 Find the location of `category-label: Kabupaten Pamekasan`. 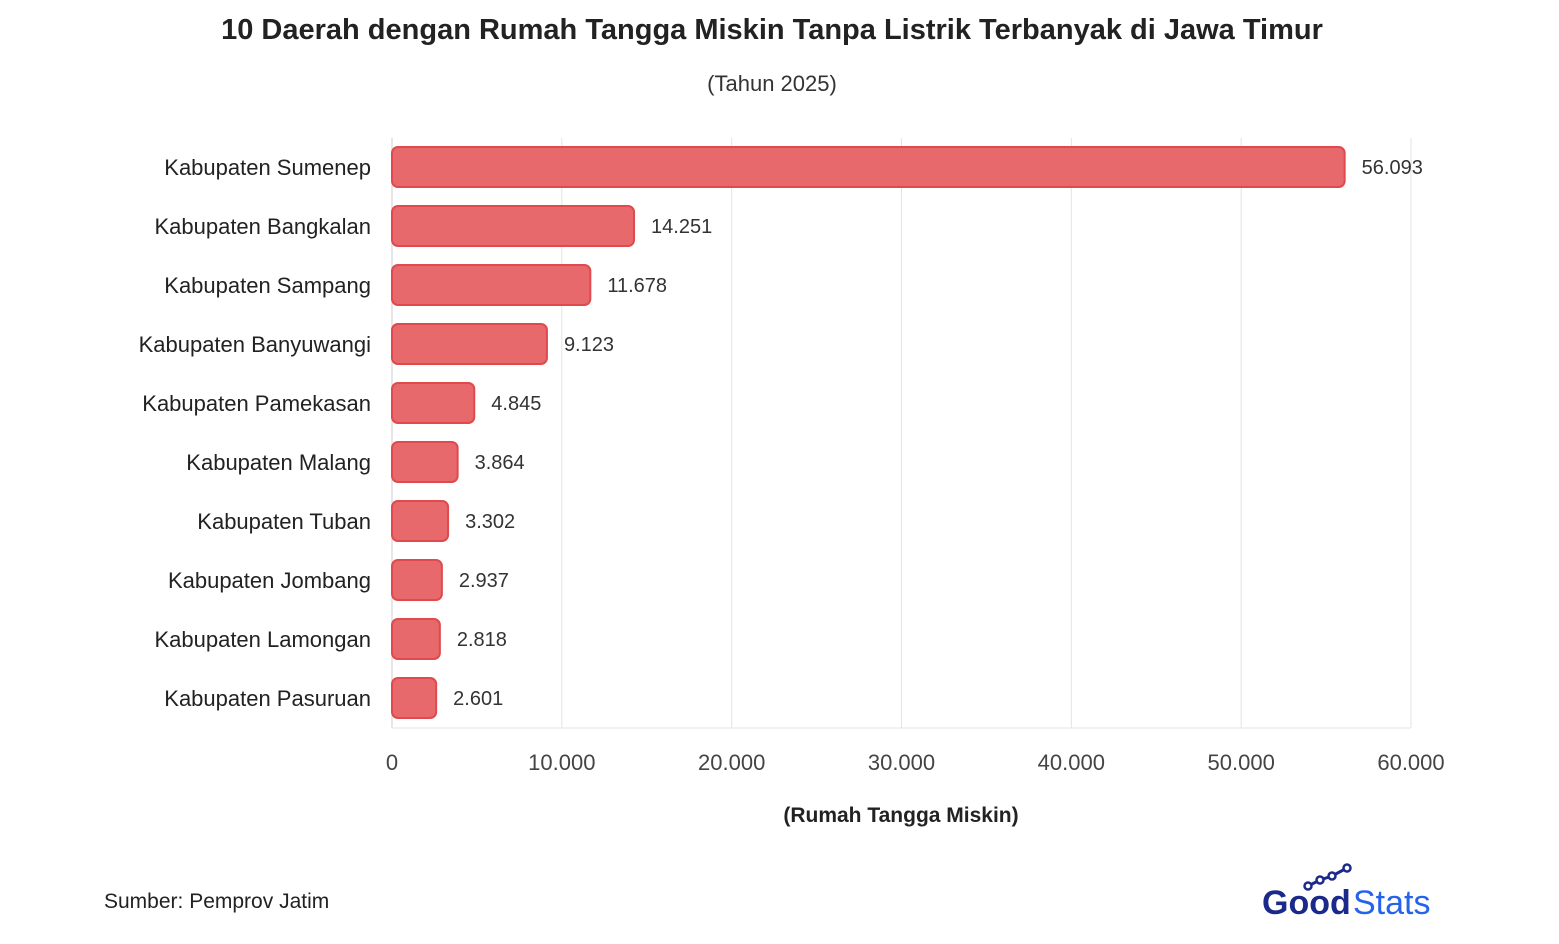

category-label: Kabupaten Pamekasan is located at coordinates (256, 403).